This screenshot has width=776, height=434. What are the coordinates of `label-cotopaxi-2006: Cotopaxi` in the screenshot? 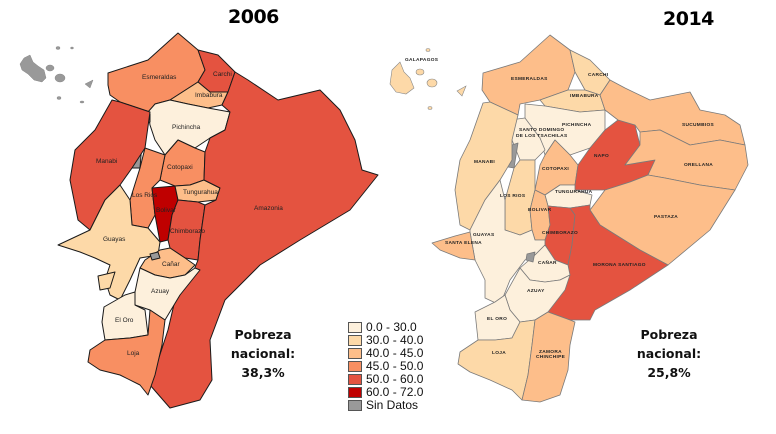 It's located at (180, 167).